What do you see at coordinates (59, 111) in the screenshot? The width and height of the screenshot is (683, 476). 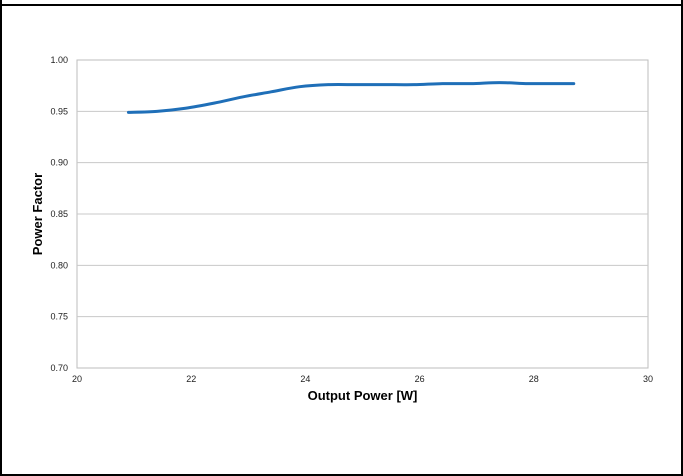 I see `y-tick-label: 0.95` at bounding box center [59, 111].